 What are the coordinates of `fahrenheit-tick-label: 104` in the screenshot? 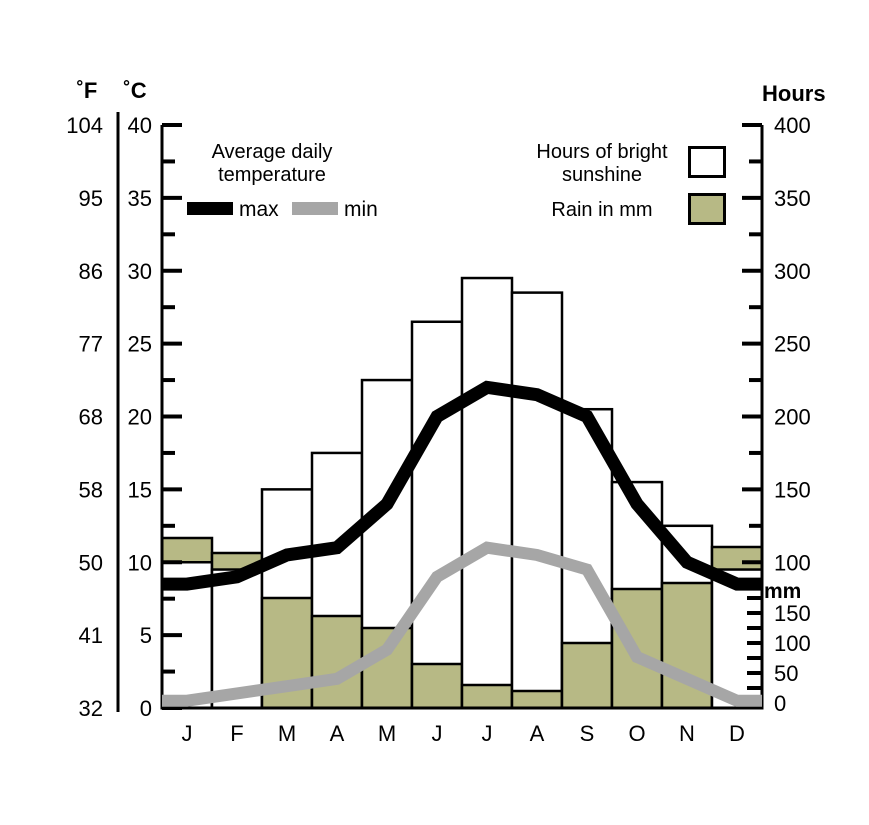 It's located at (84, 125).